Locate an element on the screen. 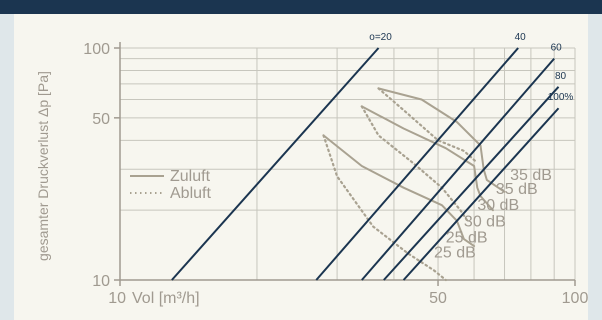  x-tick-label: 10 is located at coordinates (117, 298).